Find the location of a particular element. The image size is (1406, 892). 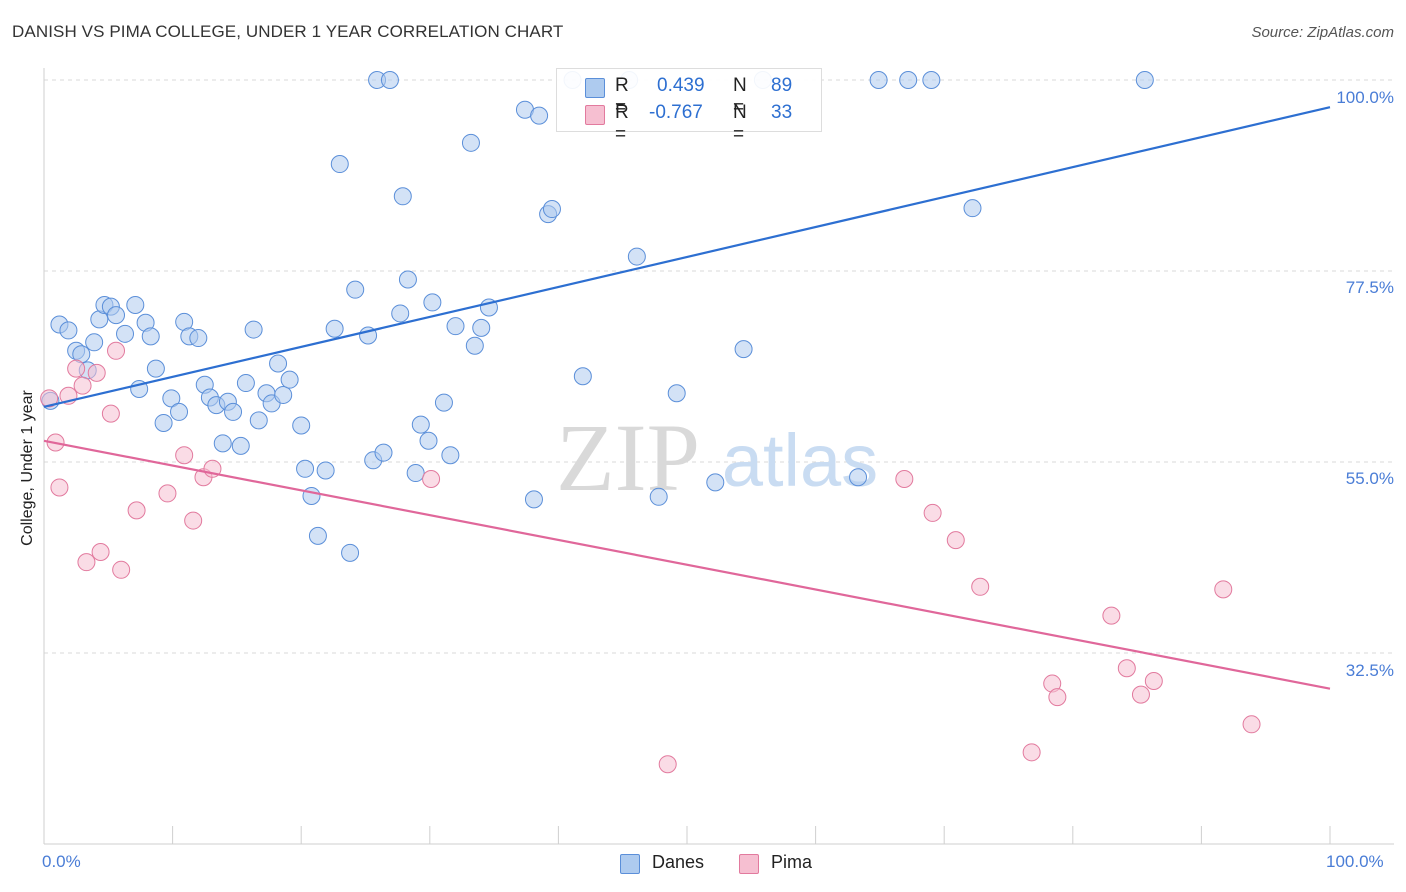

y-tick-label: 32.5% is located at coordinates (1369, 670).